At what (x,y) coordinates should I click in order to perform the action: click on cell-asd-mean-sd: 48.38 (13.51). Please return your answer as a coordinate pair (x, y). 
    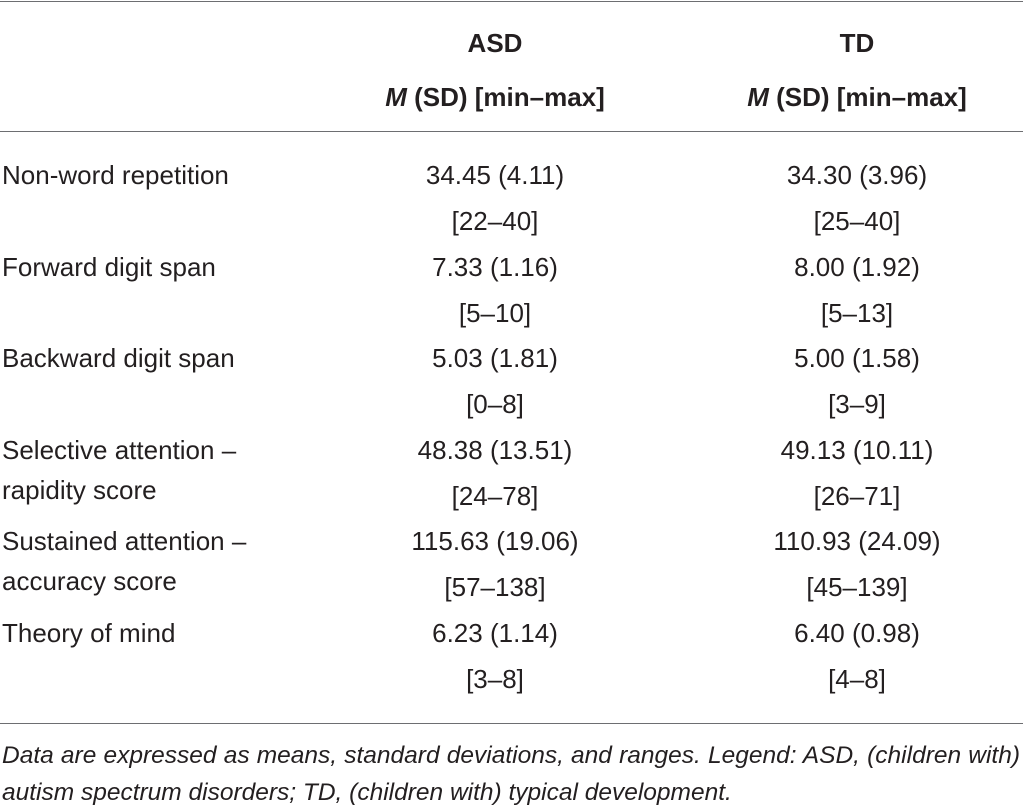
    Looking at the image, I should click on (495, 450).